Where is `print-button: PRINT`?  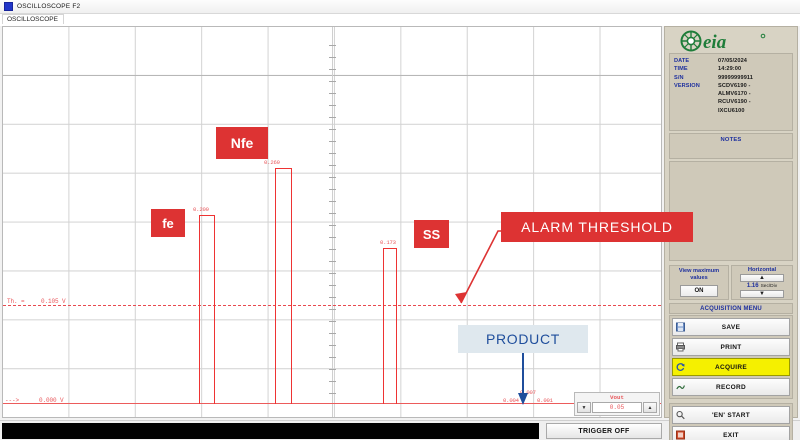 print-button: PRINT is located at coordinates (731, 347).